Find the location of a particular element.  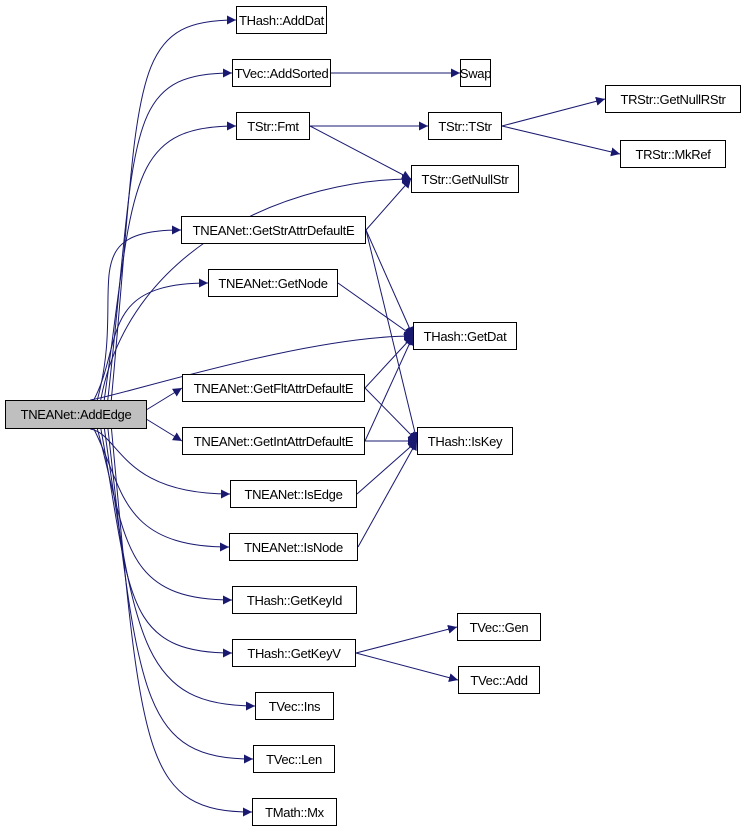

edge-addedge-to-getfltattr is located at coordinates (164, 398).